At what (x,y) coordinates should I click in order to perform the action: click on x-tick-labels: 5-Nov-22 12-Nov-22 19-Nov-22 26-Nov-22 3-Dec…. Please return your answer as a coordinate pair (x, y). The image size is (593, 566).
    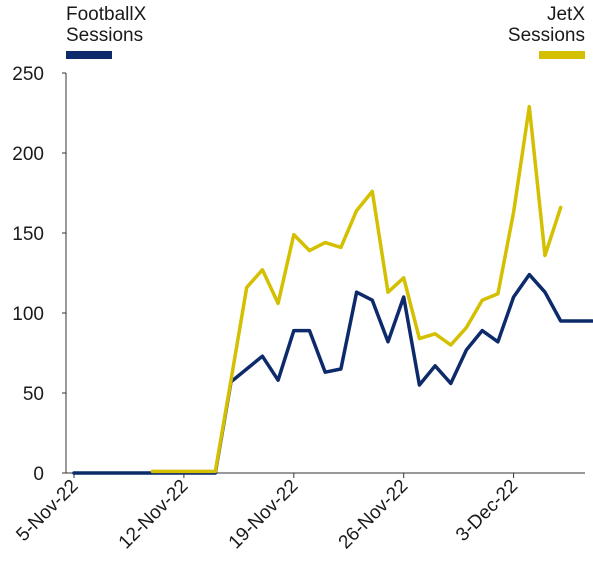
    Looking at the image, I should click on (267, 513).